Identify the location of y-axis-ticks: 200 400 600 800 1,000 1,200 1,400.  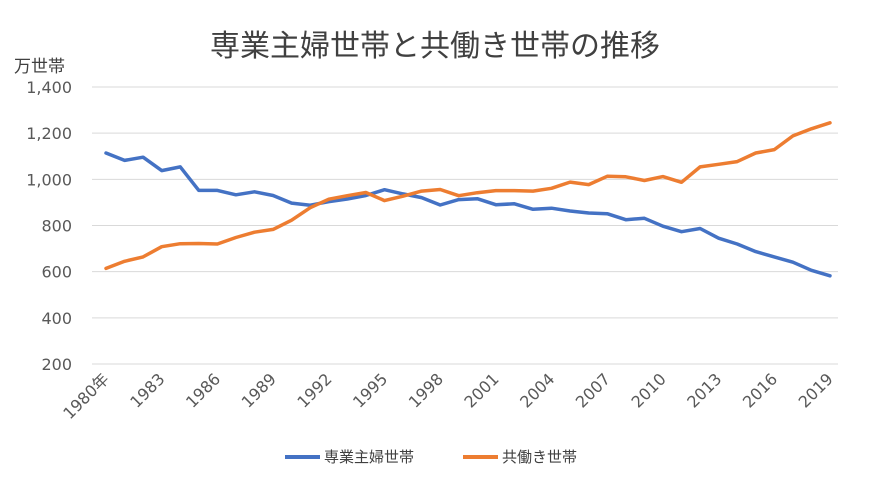
(49, 226).